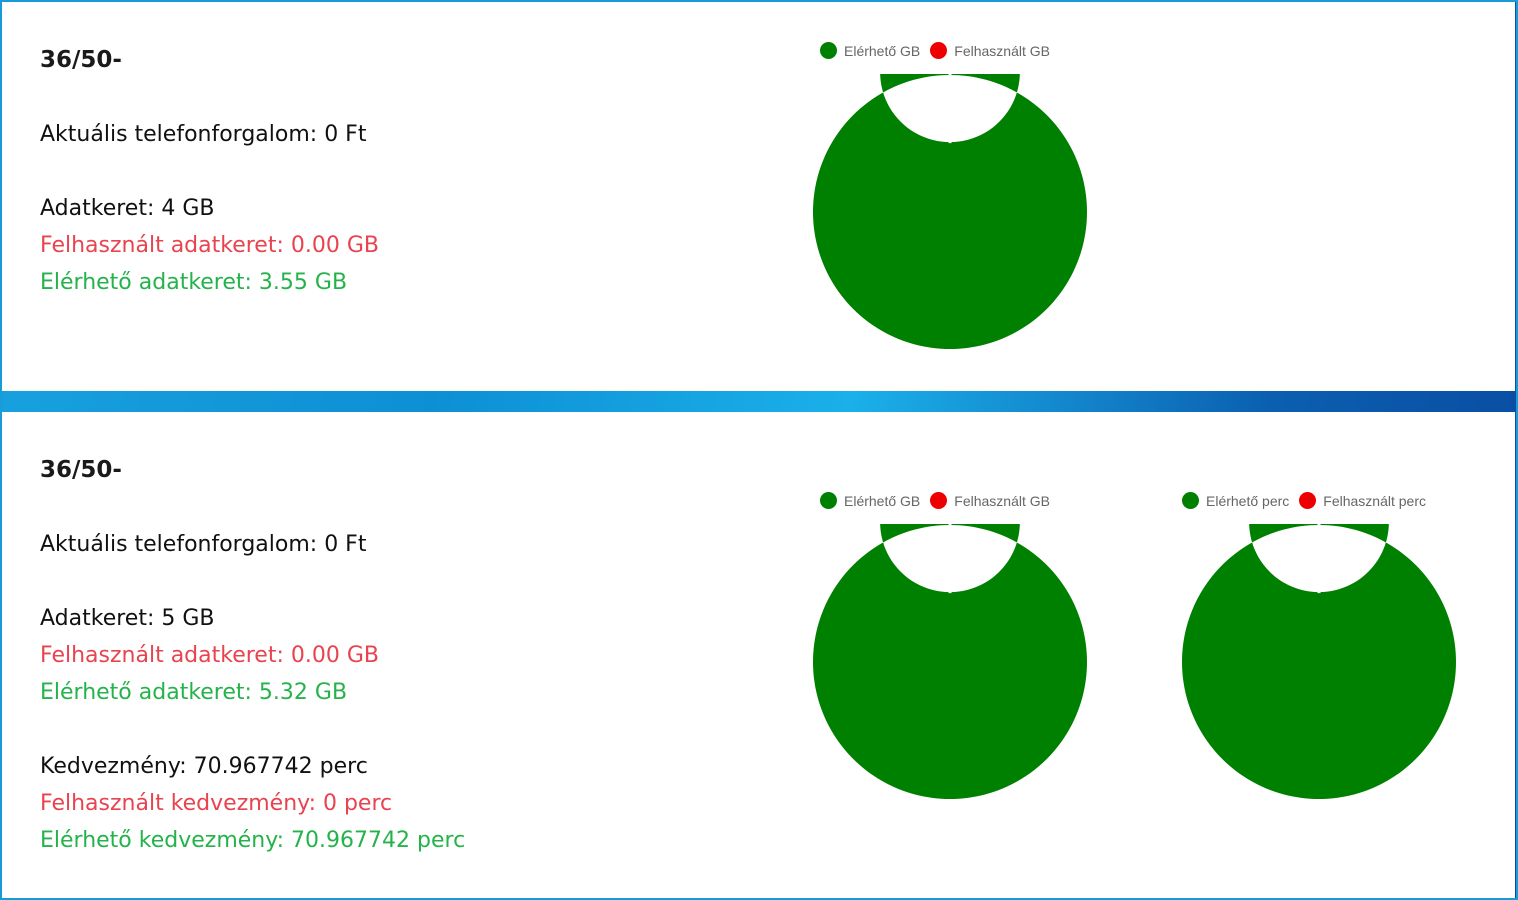 The image size is (1518, 900). I want to click on data-available: Elérhető adatkeret: 3.55 GB, so click(194, 282).